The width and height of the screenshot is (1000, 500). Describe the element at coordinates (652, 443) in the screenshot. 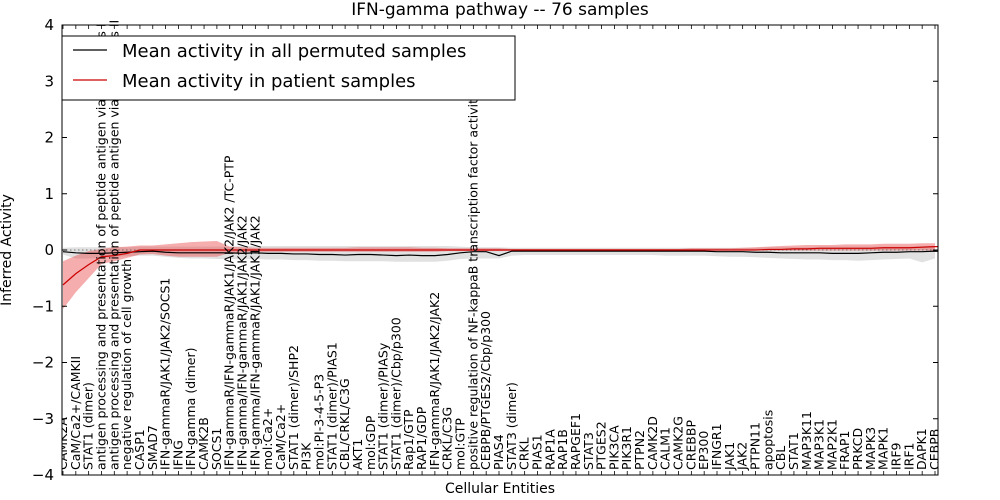

I see `x-tick-label: CAMK2D` at that location.